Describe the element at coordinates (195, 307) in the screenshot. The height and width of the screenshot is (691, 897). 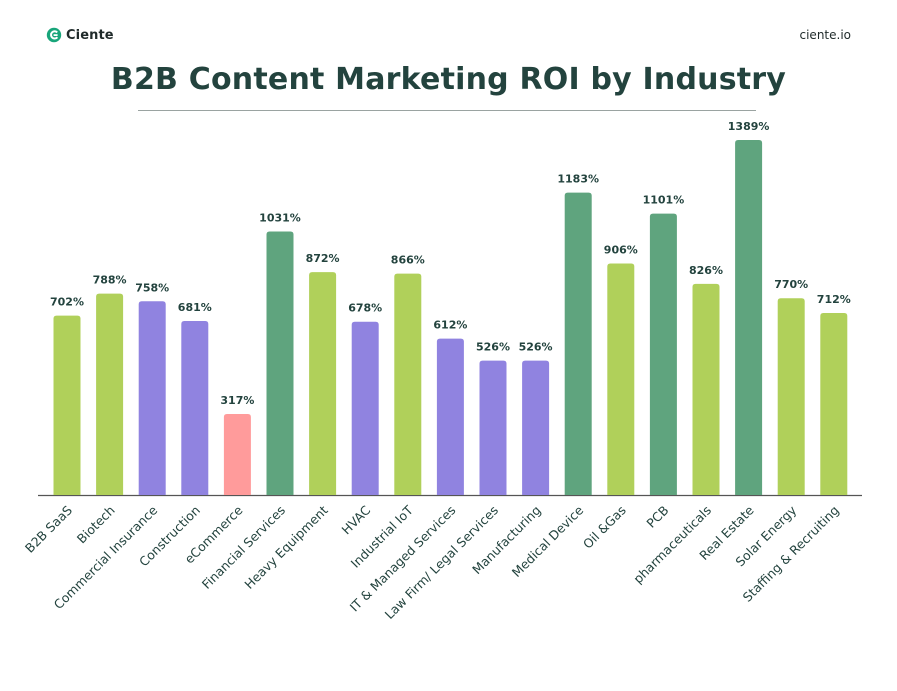
I see `bar-value-label: 681%` at that location.